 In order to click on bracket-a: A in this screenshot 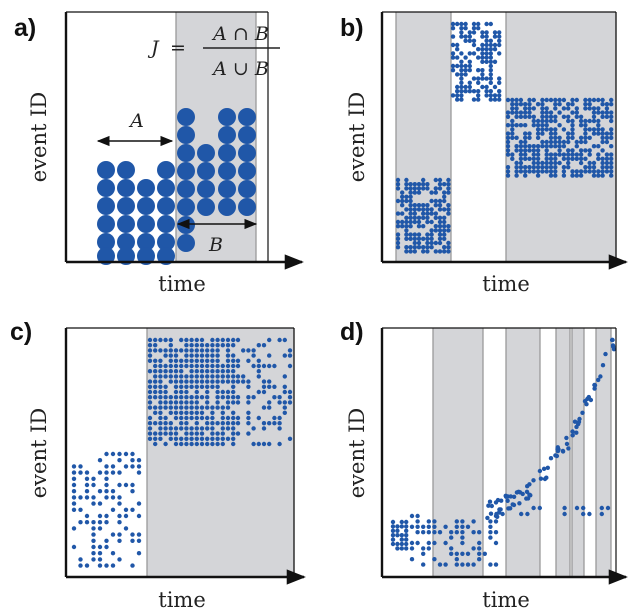, I will do `click(135, 128)`.